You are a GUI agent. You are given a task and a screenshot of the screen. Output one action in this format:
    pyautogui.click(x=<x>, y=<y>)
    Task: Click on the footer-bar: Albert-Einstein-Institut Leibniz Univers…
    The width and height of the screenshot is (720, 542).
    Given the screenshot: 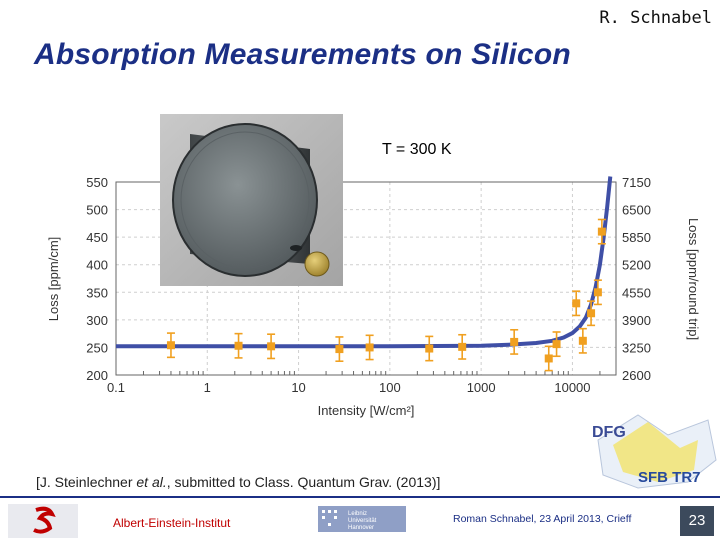 What is the action you would take?
    pyautogui.click(x=360, y=519)
    